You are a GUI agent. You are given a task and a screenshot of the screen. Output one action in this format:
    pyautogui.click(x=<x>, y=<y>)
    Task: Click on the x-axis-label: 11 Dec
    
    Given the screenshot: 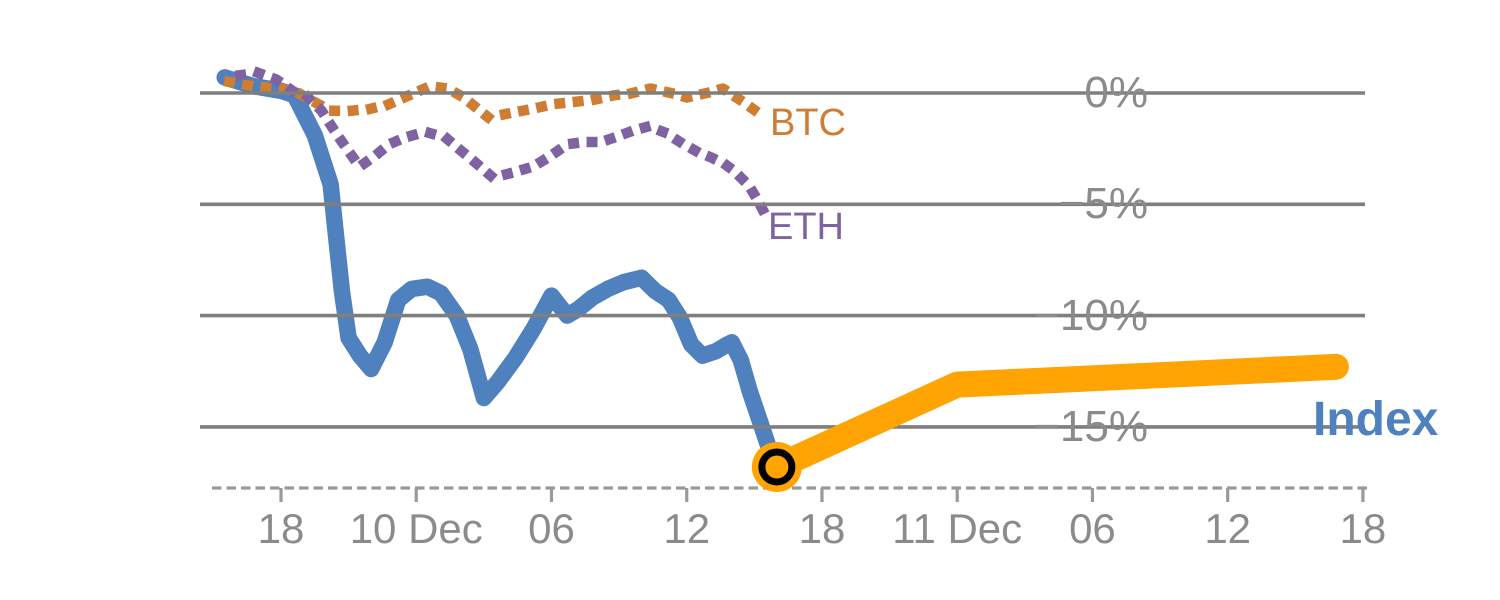 What is the action you would take?
    pyautogui.click(x=957, y=528)
    